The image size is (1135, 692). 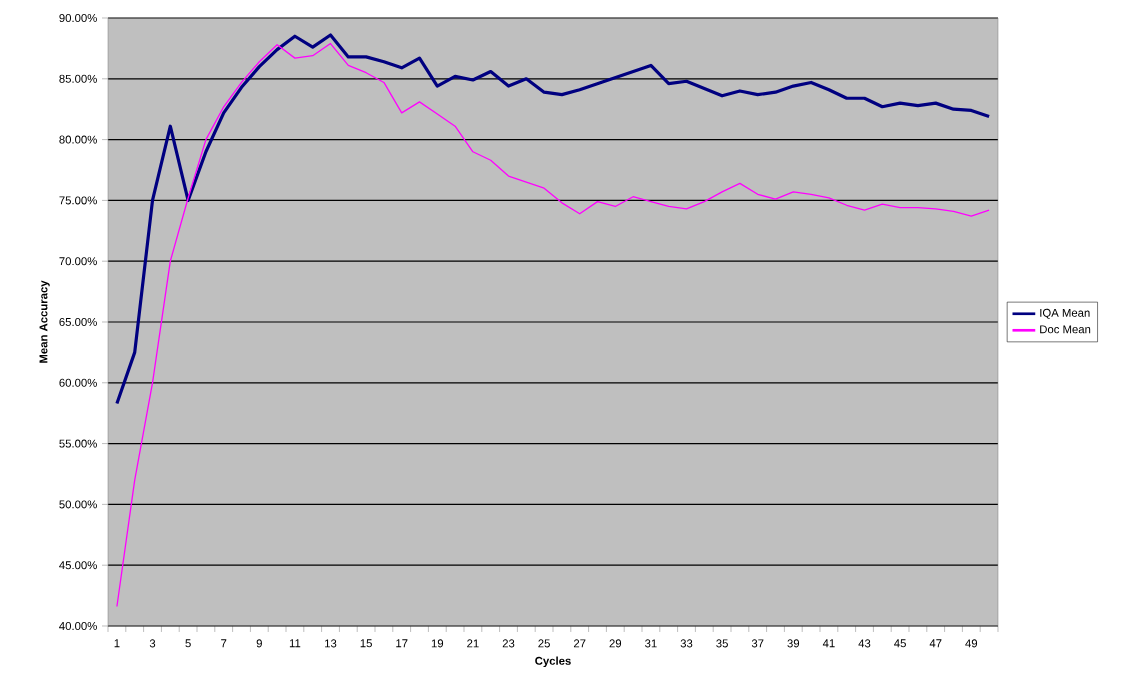 I want to click on x-tick-label: 27, so click(x=579, y=643).